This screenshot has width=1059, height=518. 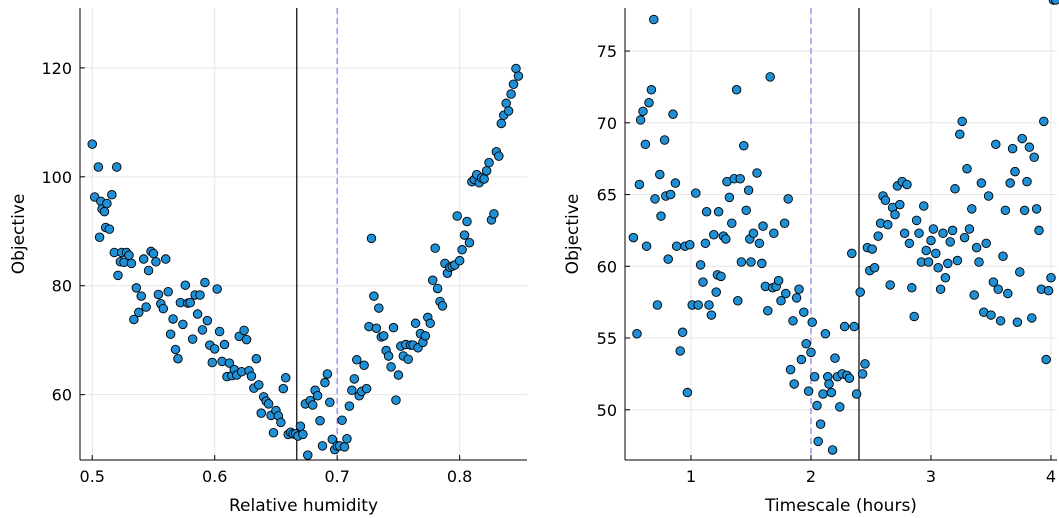 I want to click on left-y-tick-label: 100, so click(x=56, y=177).